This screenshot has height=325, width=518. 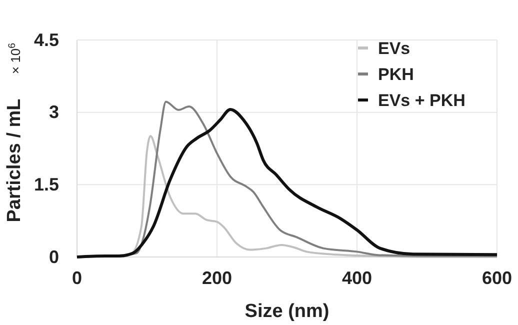 I want to click on x-axis-title: Size (nm), so click(x=287, y=311).